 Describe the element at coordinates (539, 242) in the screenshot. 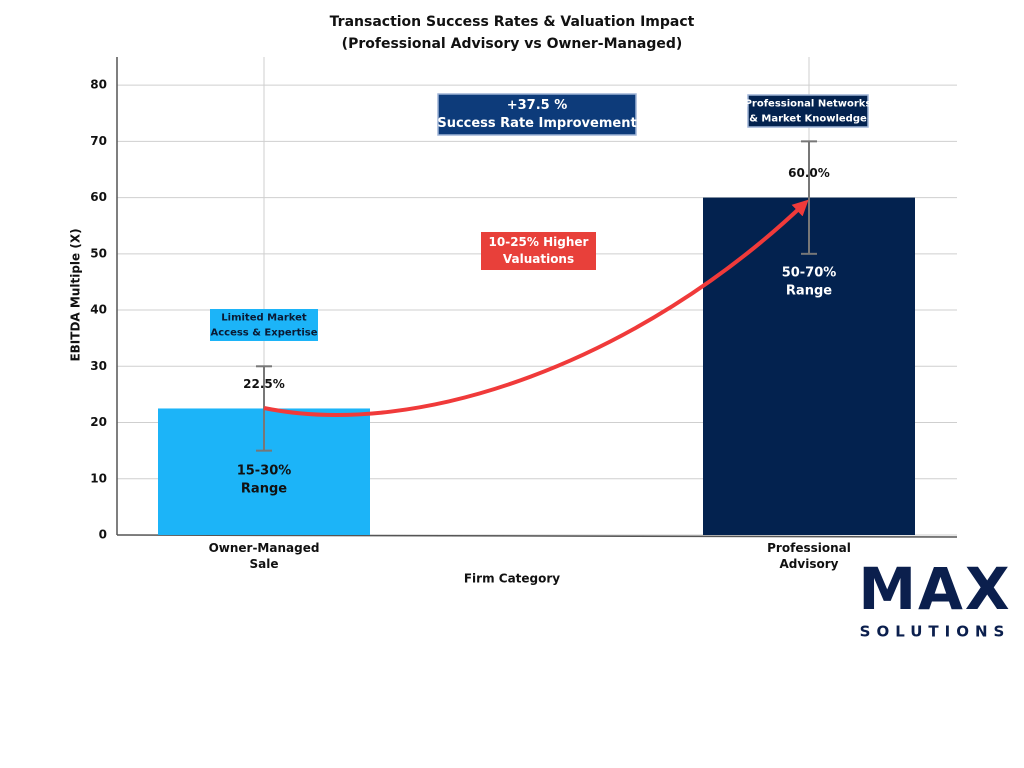

I see `annotation-text: 10-25% Higher` at that location.